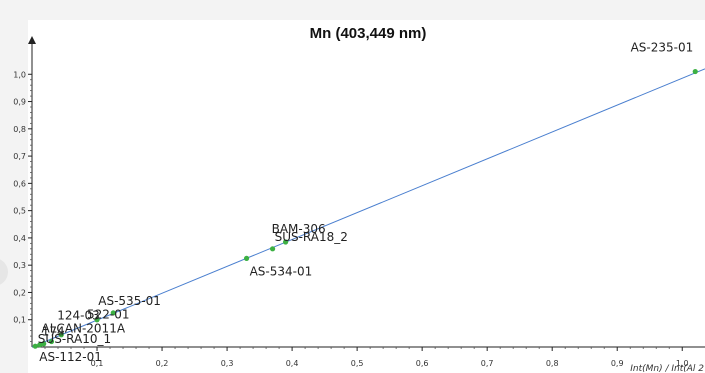 This screenshot has height=373, width=705. I want to click on x-tick-label: 0,7, so click(487, 363).